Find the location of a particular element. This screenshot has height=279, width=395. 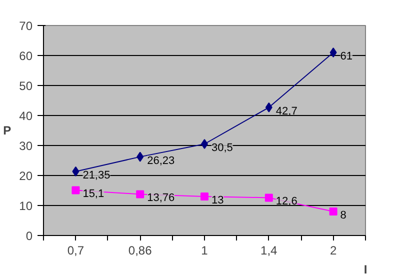

y-tick-label: 30 is located at coordinates (26, 146).